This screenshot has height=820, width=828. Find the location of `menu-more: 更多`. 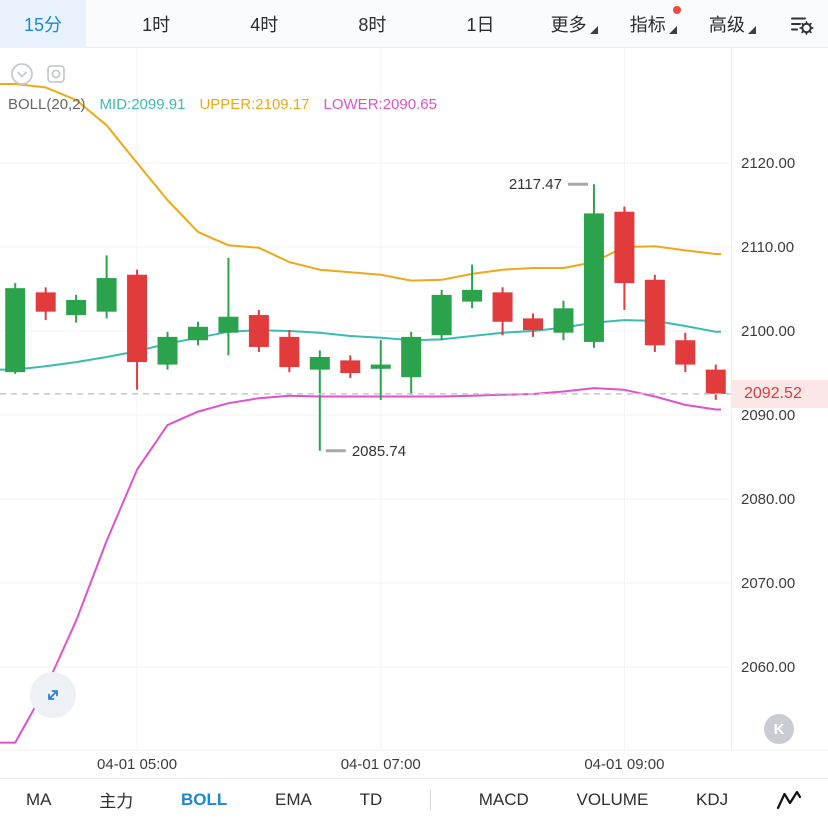

menu-more: 更多 is located at coordinates (574, 24).